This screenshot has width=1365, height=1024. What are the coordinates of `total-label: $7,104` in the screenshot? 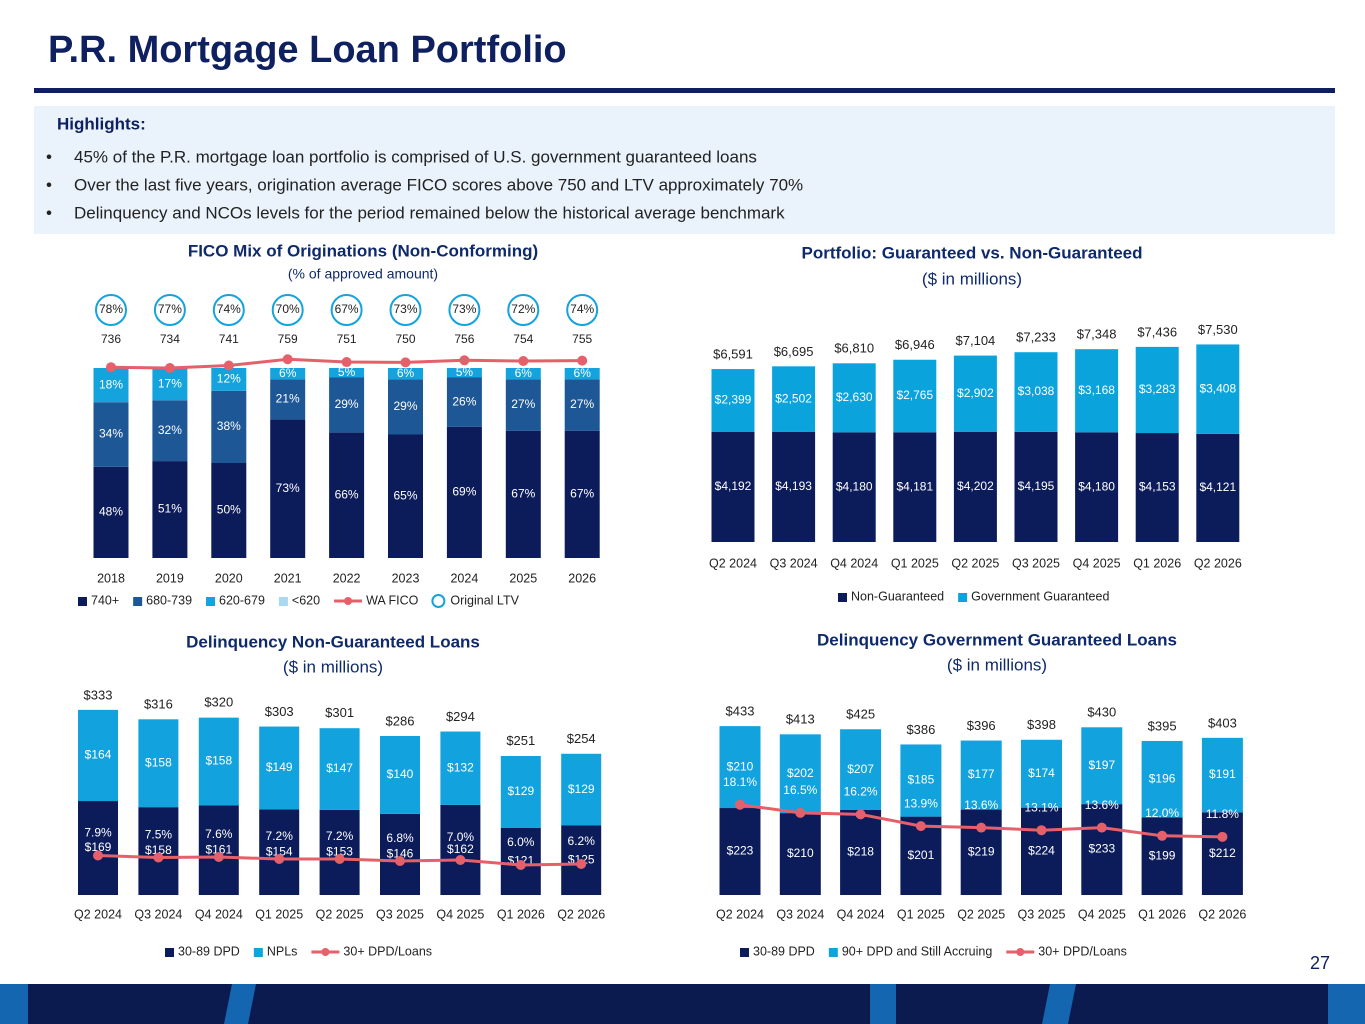 It's located at (976, 340).